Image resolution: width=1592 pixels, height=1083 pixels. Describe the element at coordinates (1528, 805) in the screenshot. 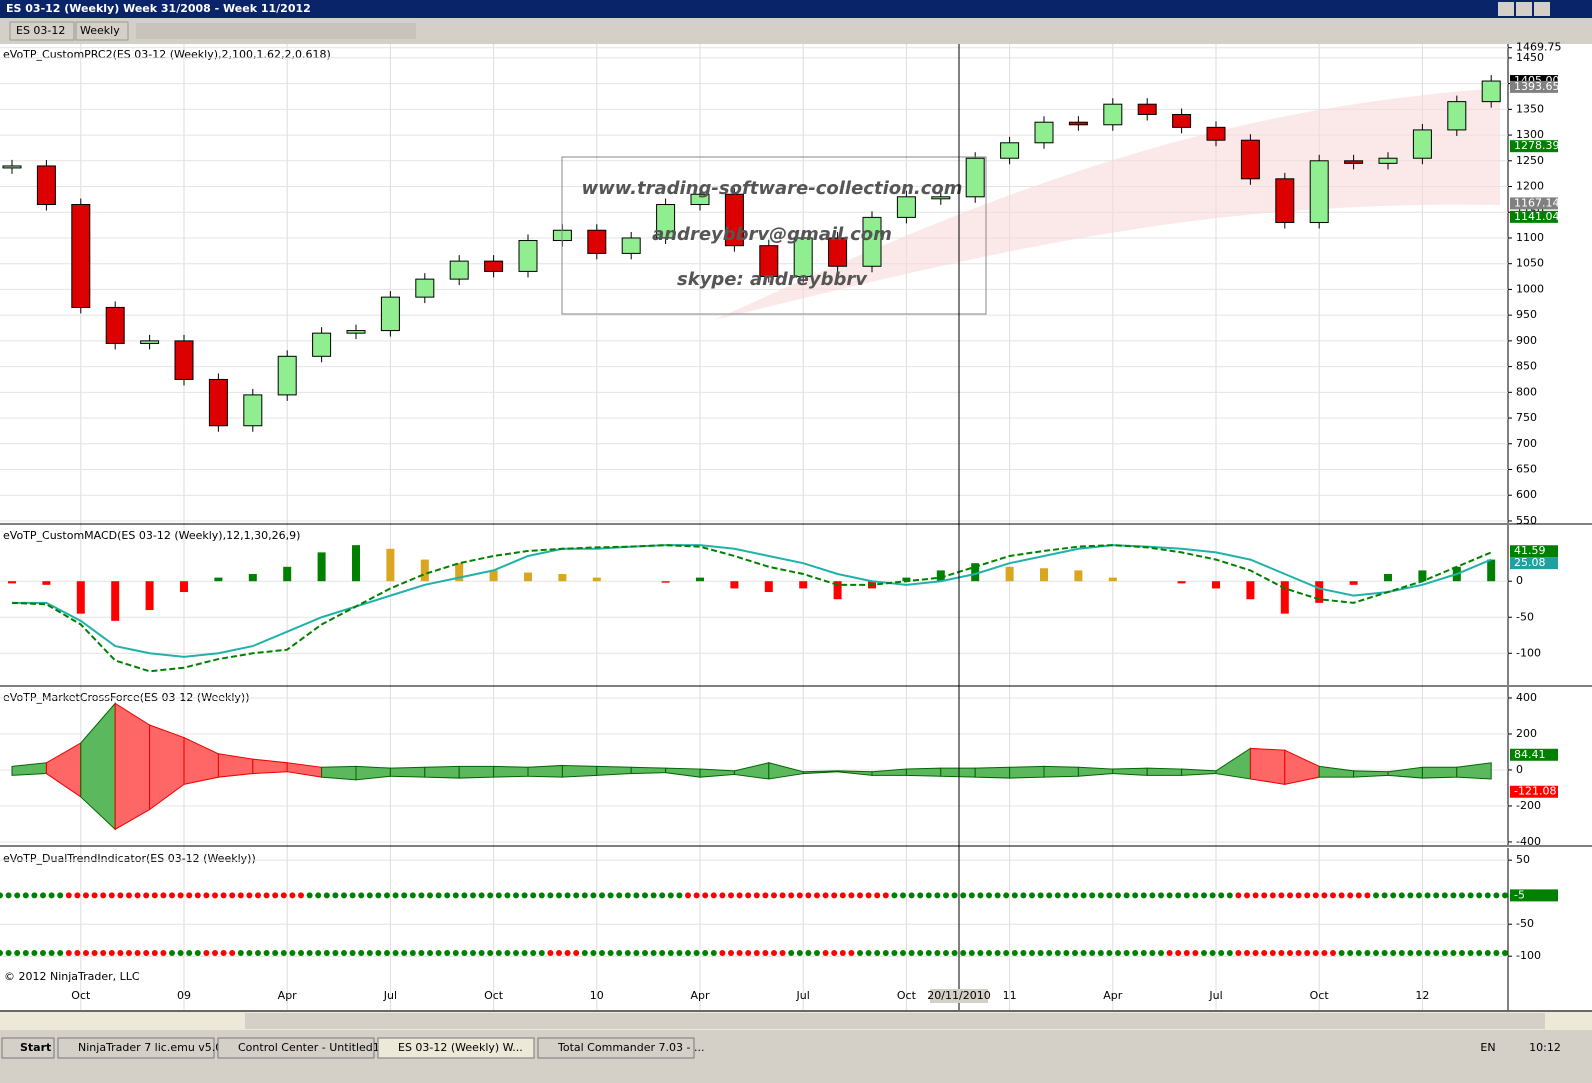

I see `y-tick-label: -200` at that location.